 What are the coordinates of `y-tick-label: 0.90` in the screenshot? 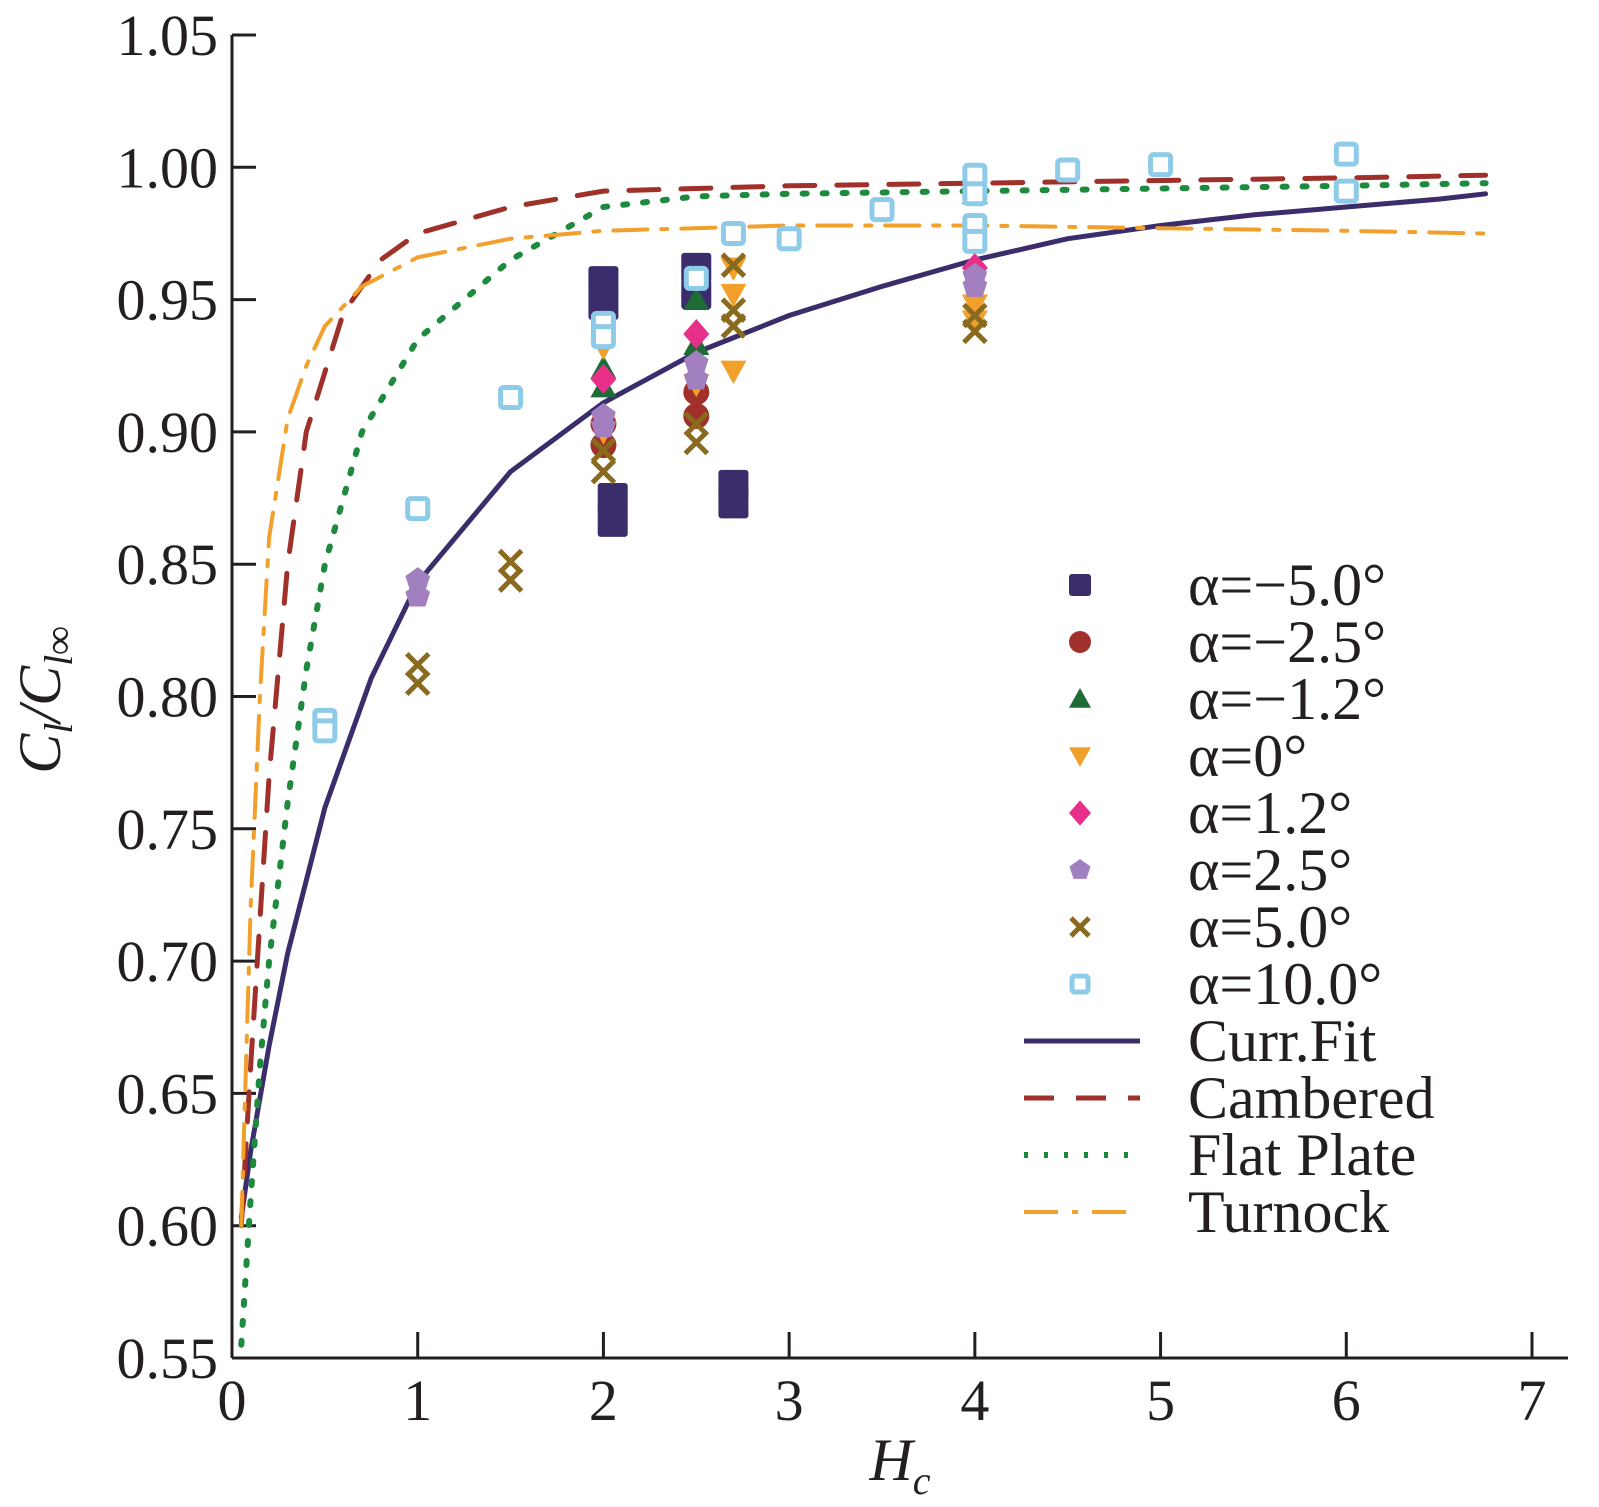 It's located at (168, 432).